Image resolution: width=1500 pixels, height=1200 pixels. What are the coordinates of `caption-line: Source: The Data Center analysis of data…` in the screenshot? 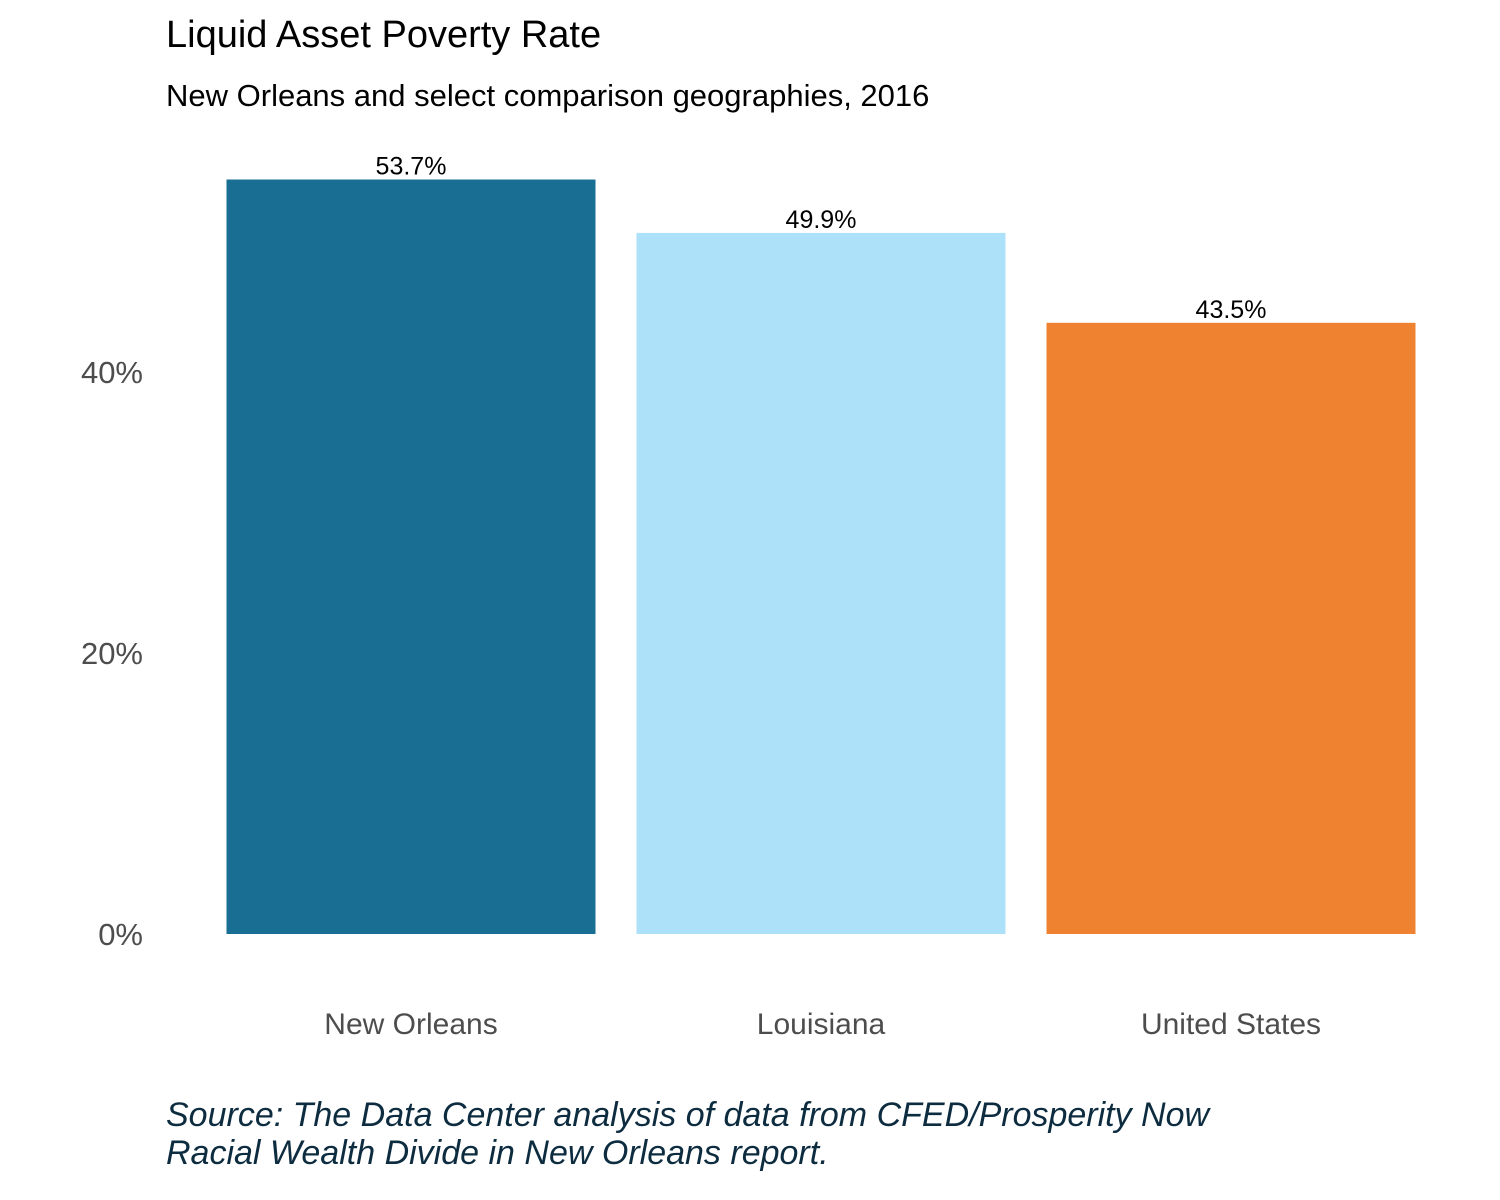 It's located at (688, 1115).